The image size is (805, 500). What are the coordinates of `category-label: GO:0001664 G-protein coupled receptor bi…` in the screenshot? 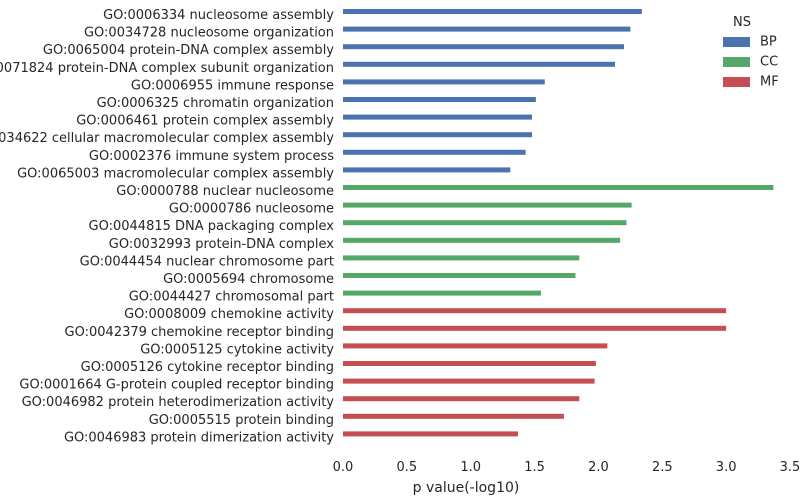 It's located at (176, 385).